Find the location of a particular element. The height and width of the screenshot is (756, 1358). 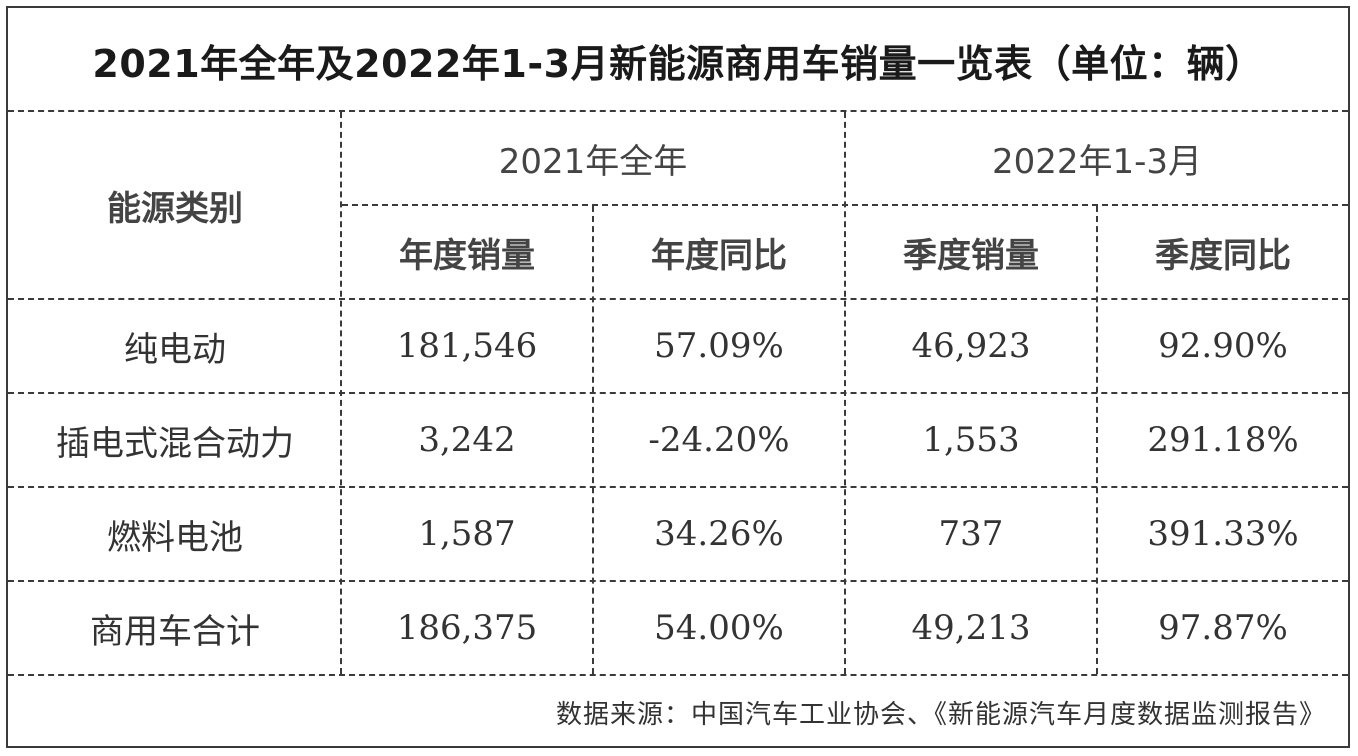

row-annual-sales: 1,587 is located at coordinates (467, 534).